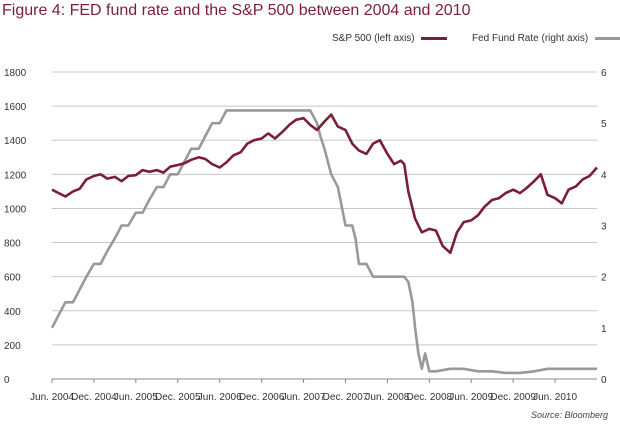  What do you see at coordinates (12, 244) in the screenshot?
I see `y-left-tick-label: 800` at bounding box center [12, 244].